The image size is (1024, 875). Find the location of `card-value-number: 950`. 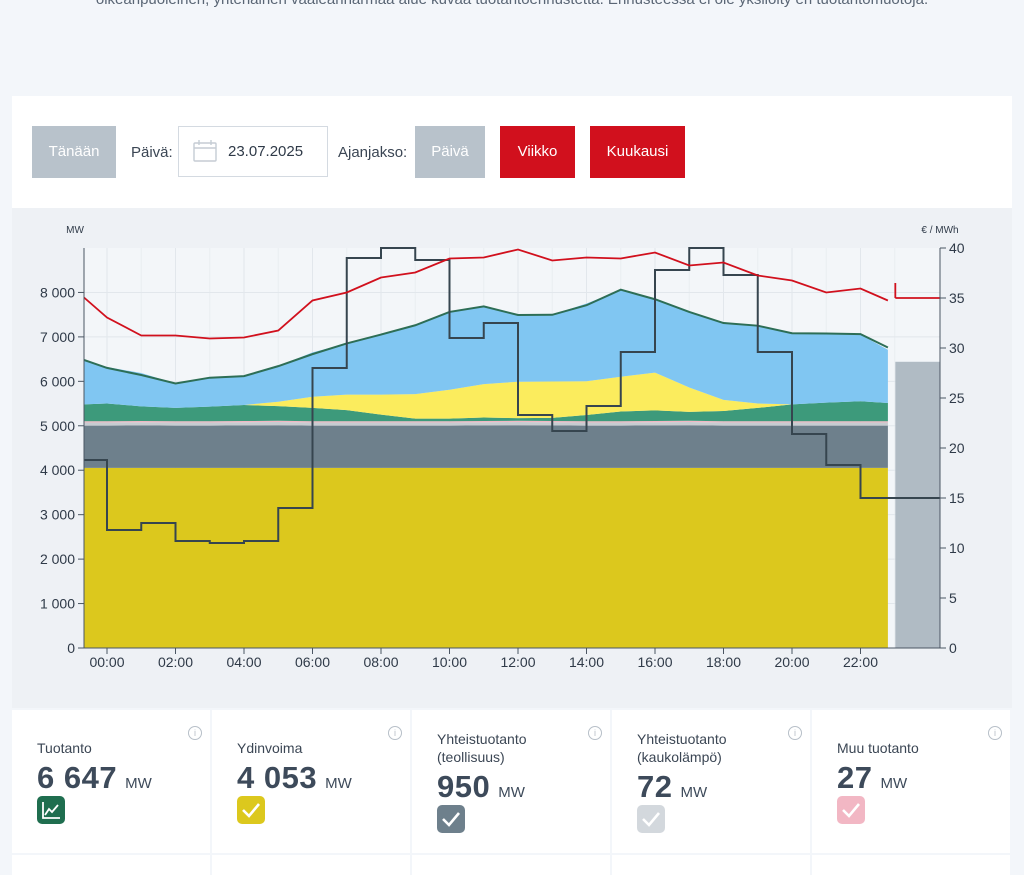

card-value-number: 950 is located at coordinates (464, 786).